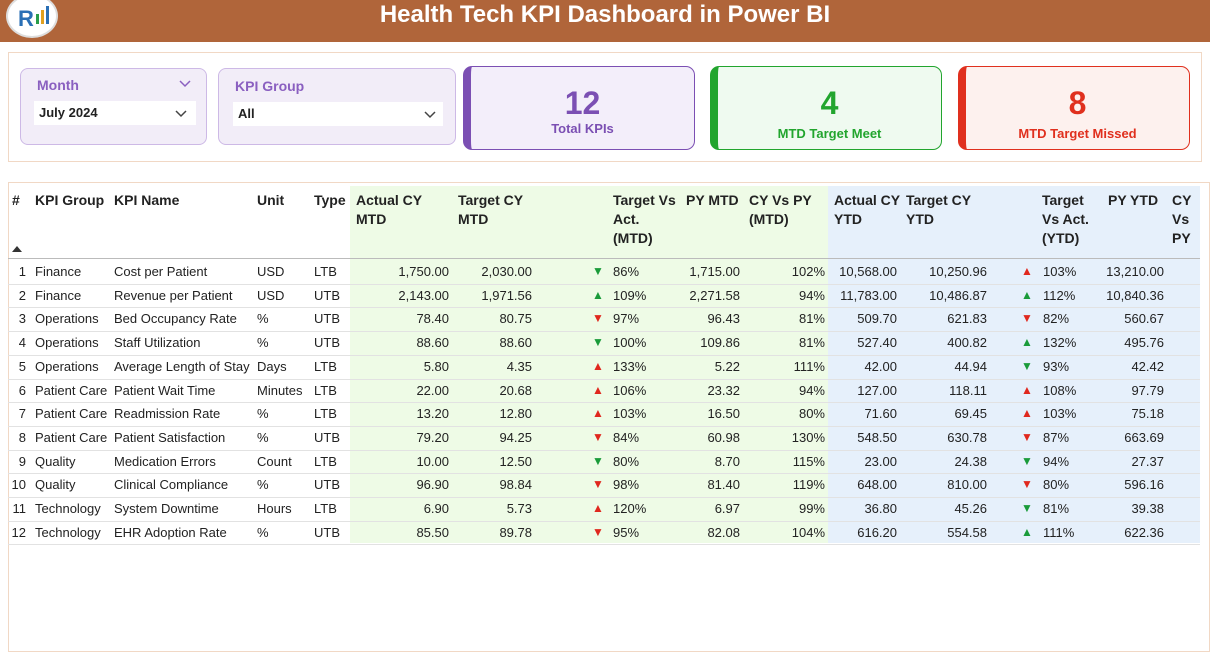 Image resolution: width=1210 pixels, height=652 pixels. Describe the element at coordinates (723, 437) in the screenshot. I see `table-cell: 60.98` at that location.